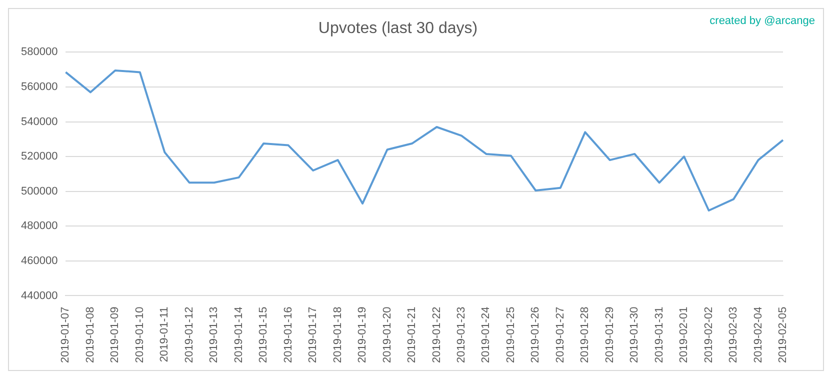 The width and height of the screenshot is (832, 379). What do you see at coordinates (610, 335) in the screenshot?
I see `x-tick-label: 2019-01-29` at bounding box center [610, 335].